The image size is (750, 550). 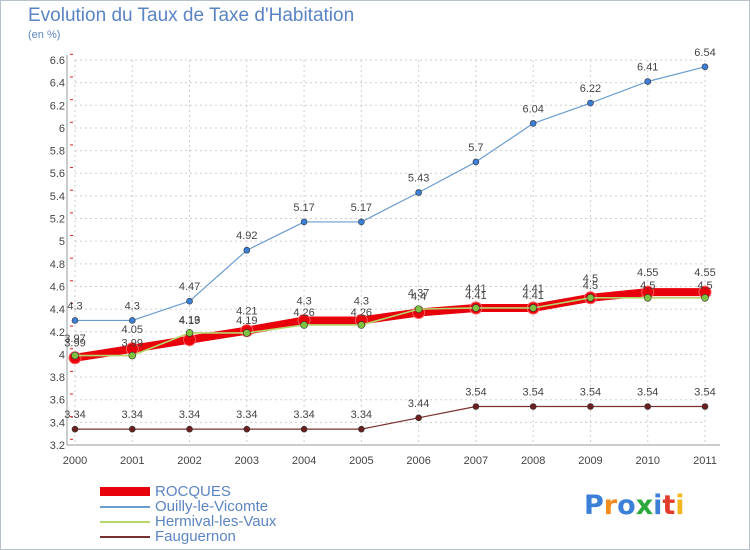 I want to click on y-tick-label: 6, so click(x=62, y=129).